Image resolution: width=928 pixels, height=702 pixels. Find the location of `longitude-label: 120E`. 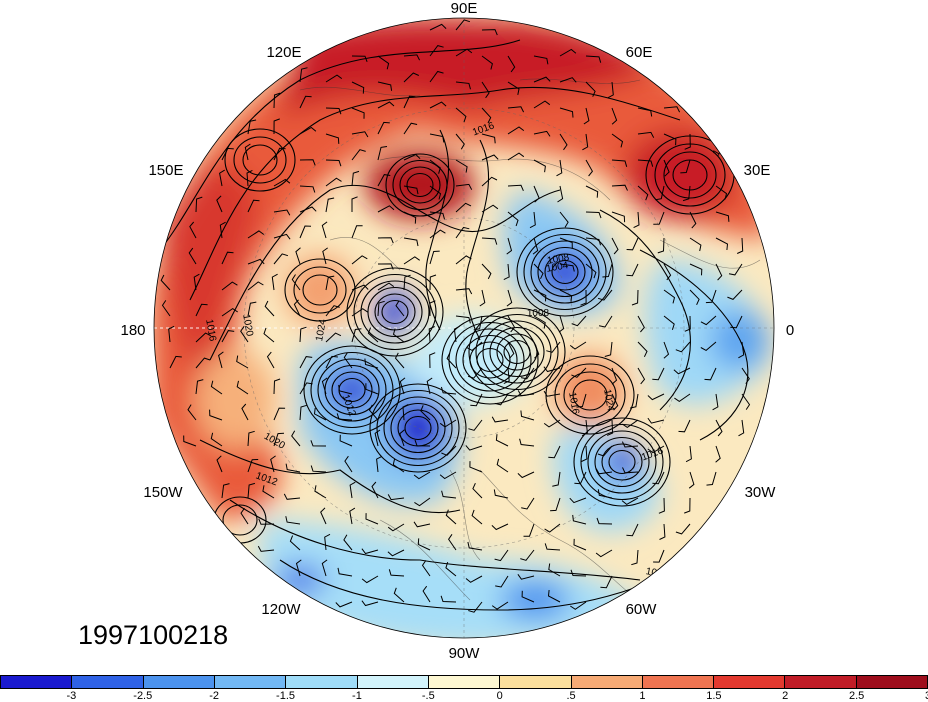

longitude-label: 120E is located at coordinates (283, 52).